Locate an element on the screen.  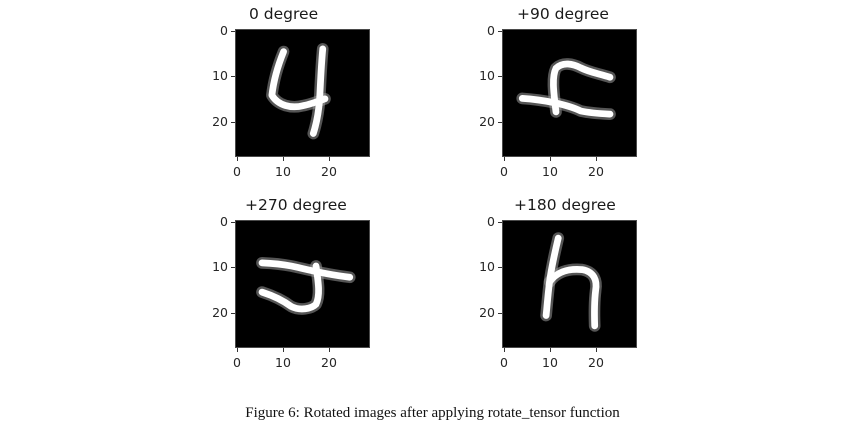
digit-4-rotated-270-icon is located at coordinates (306, 286).